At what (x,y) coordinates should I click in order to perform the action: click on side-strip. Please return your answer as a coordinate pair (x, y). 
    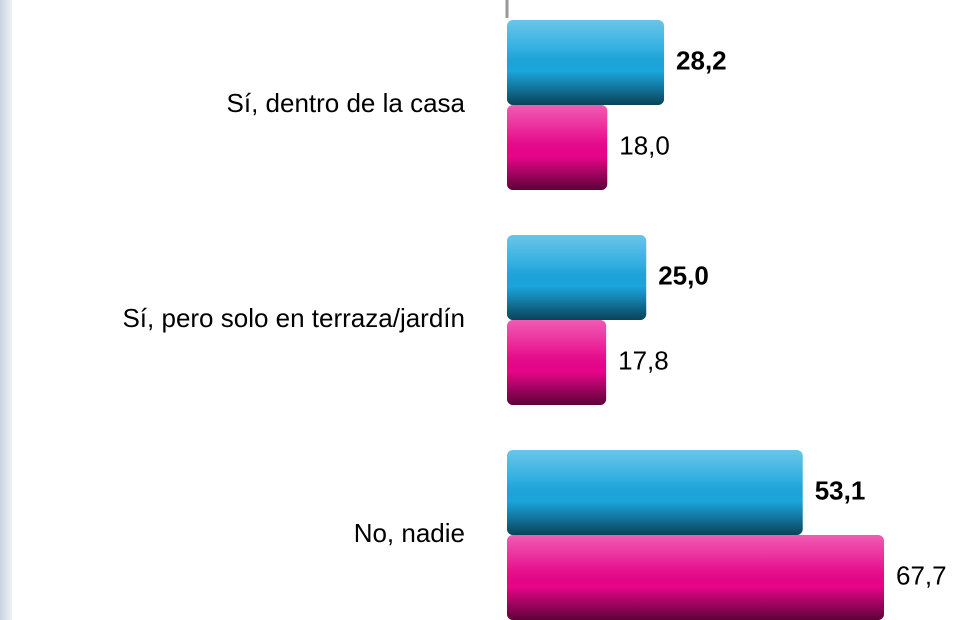
    Looking at the image, I should click on (6, 310).